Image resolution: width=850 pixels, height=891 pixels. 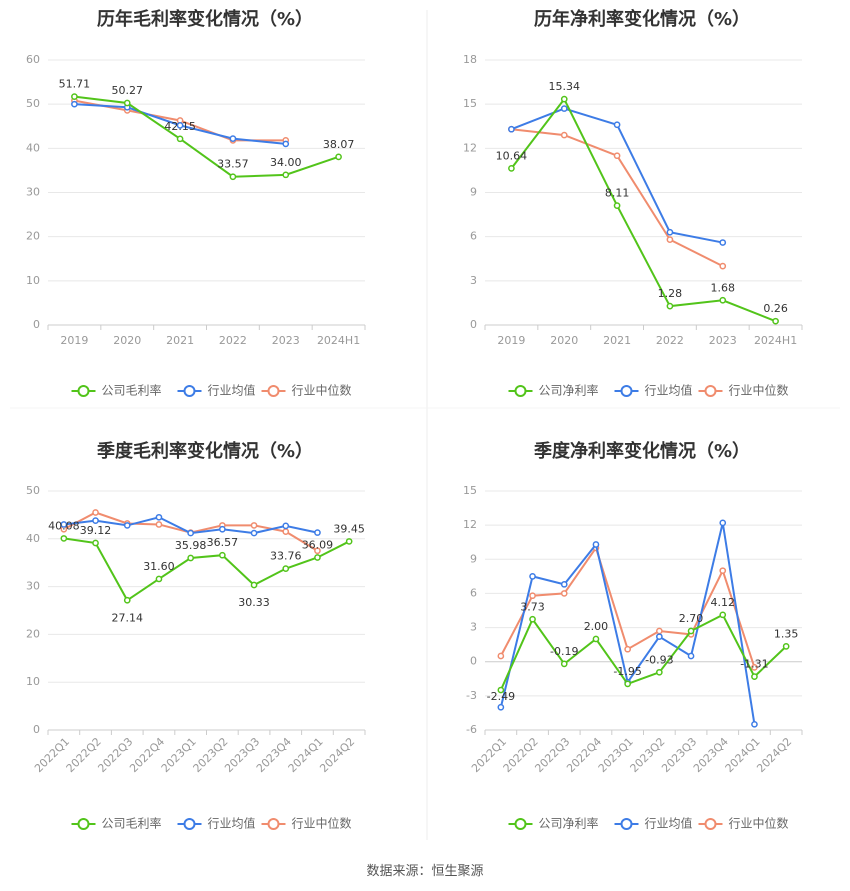 What do you see at coordinates (473, 324) in the screenshot?
I see `annual-net-margin-y-tick-label: 0` at bounding box center [473, 324].